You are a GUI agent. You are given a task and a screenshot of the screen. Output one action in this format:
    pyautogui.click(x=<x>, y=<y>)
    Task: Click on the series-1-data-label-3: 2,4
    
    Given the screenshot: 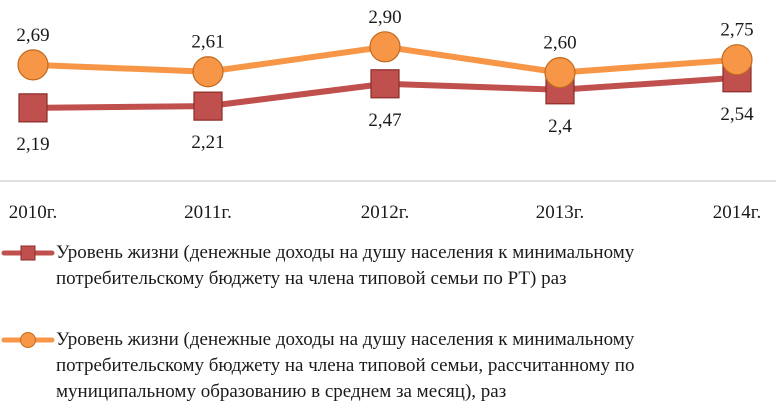 What is the action you would take?
    pyautogui.click(x=560, y=126)
    